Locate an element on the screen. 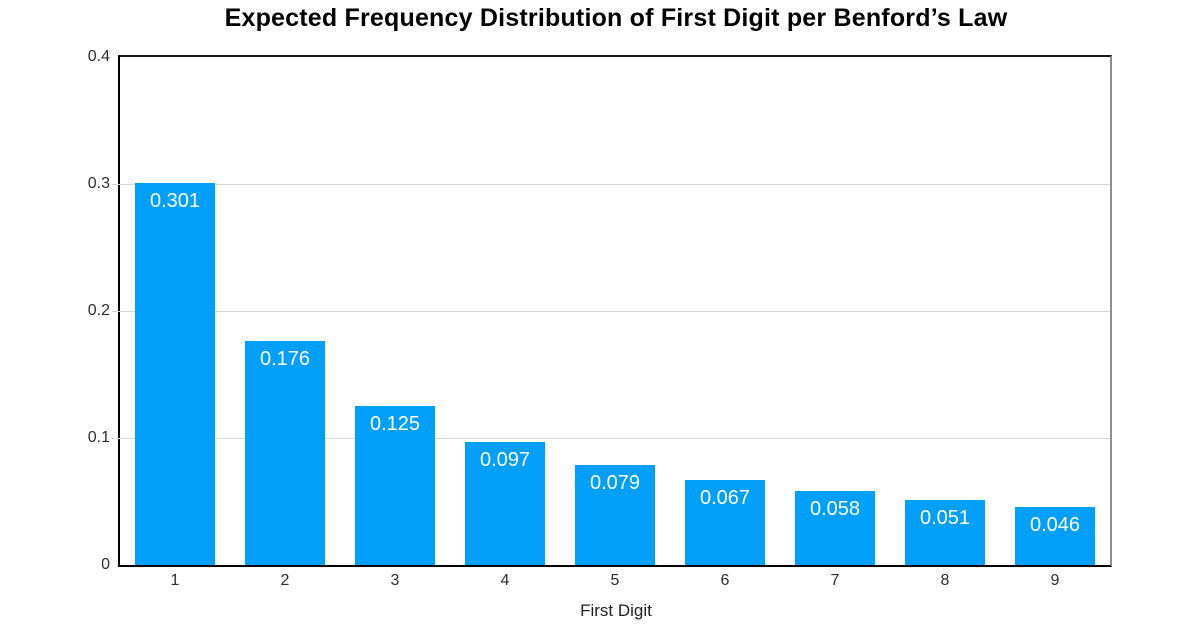  bar-digit-9: 0.046 is located at coordinates (1055, 535).